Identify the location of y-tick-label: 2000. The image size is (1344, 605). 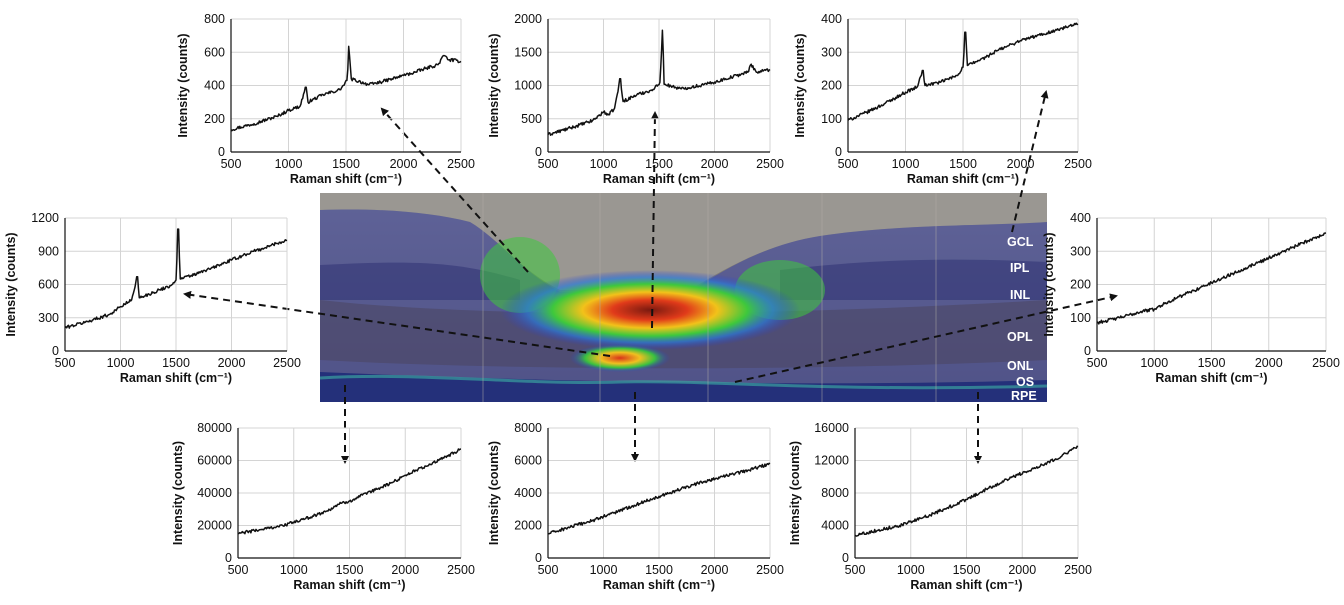
(528, 526).